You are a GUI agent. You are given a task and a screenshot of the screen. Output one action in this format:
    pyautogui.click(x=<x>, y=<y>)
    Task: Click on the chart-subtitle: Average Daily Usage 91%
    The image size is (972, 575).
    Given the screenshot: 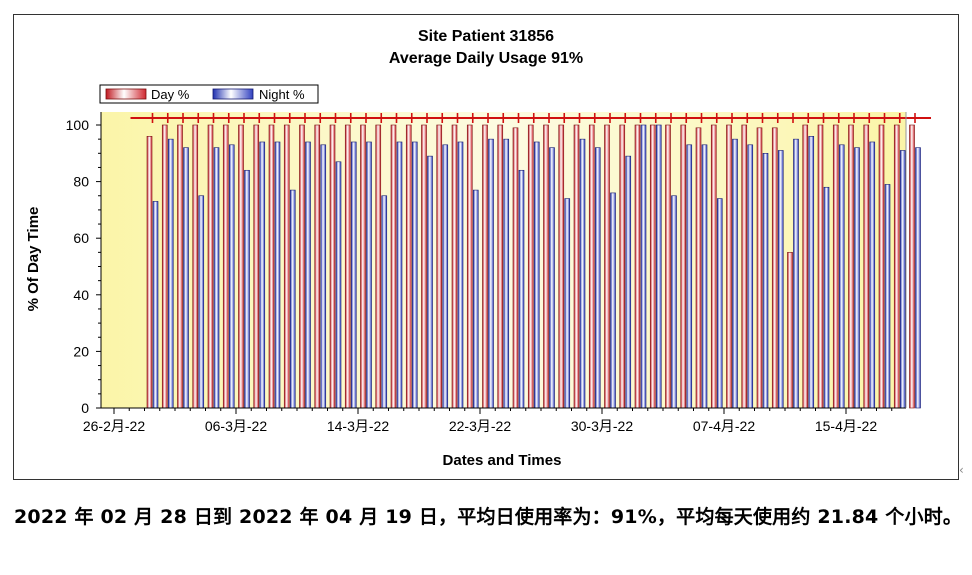 What is the action you would take?
    pyautogui.click(x=486, y=58)
    